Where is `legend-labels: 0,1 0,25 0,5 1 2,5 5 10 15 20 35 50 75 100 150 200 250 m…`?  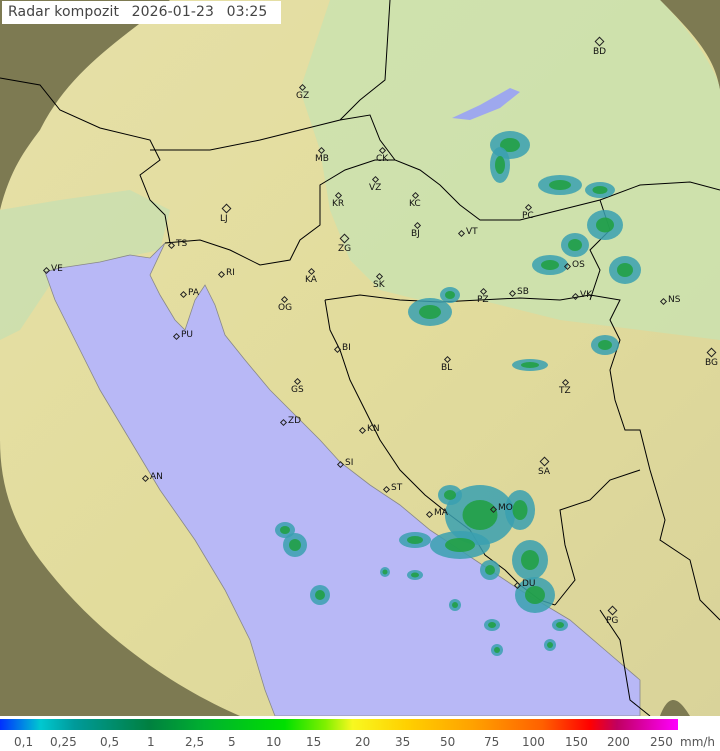 legend-labels: 0,1 0,25 0,5 1 2,5 5 10 15 20 35 50 75 100 150 200 250 m… is located at coordinates (360, 743).